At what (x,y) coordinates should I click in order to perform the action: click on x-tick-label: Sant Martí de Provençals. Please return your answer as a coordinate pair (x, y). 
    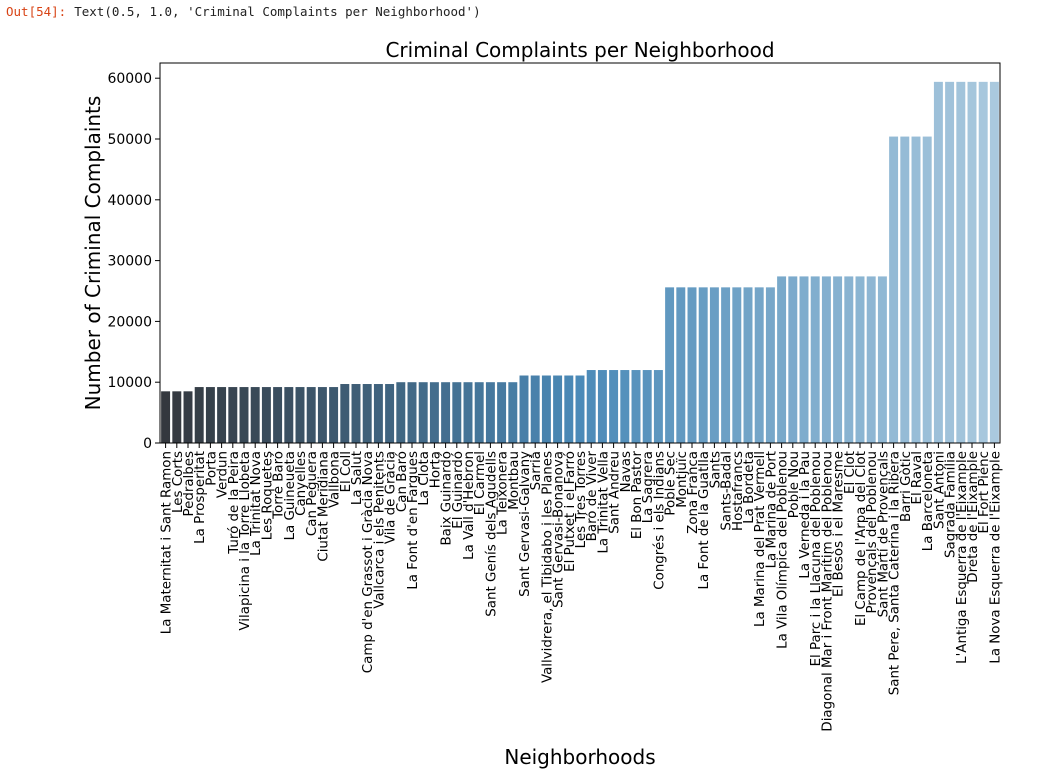
    Looking at the image, I should click on (883, 534).